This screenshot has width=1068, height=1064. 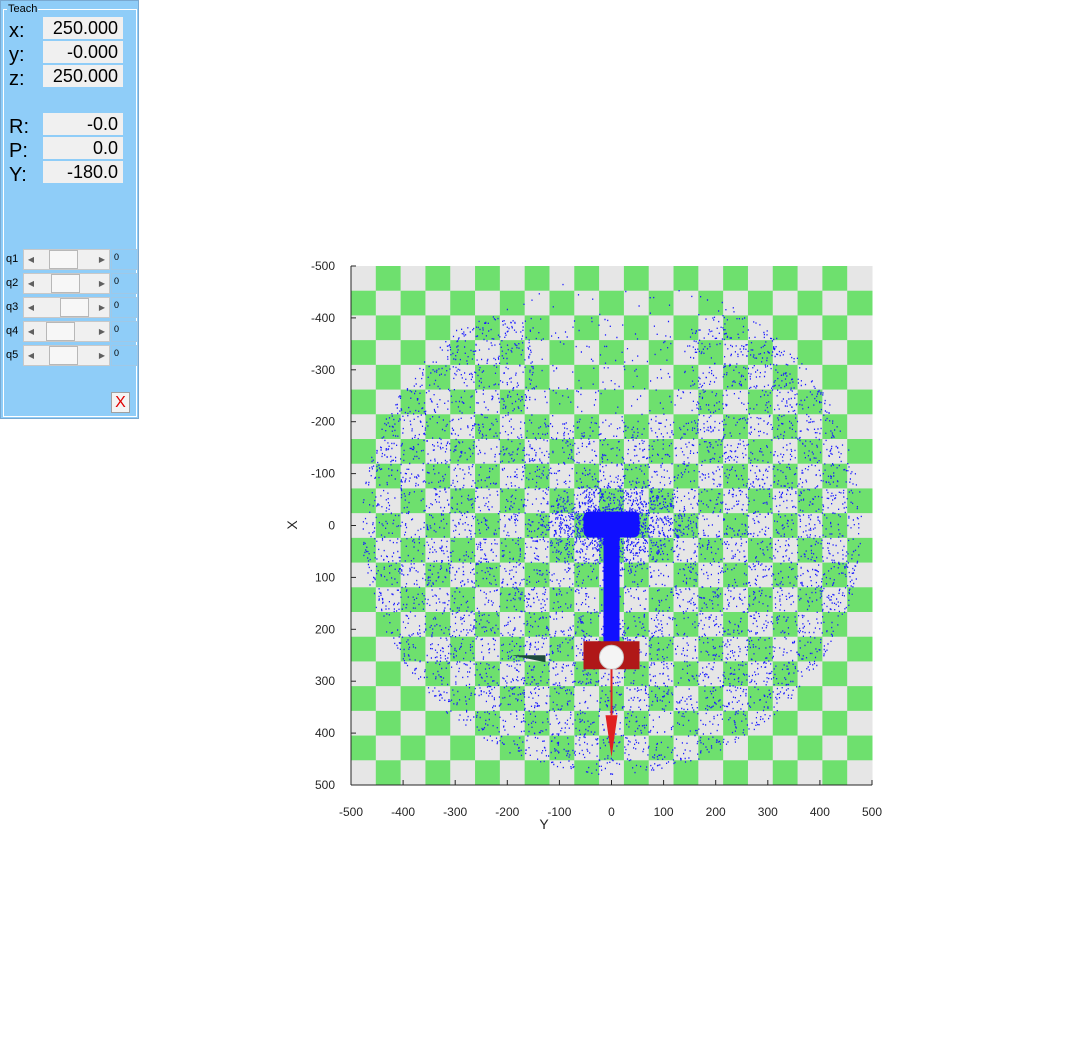 I want to click on joint-q1-value: 0, so click(x=124, y=259).